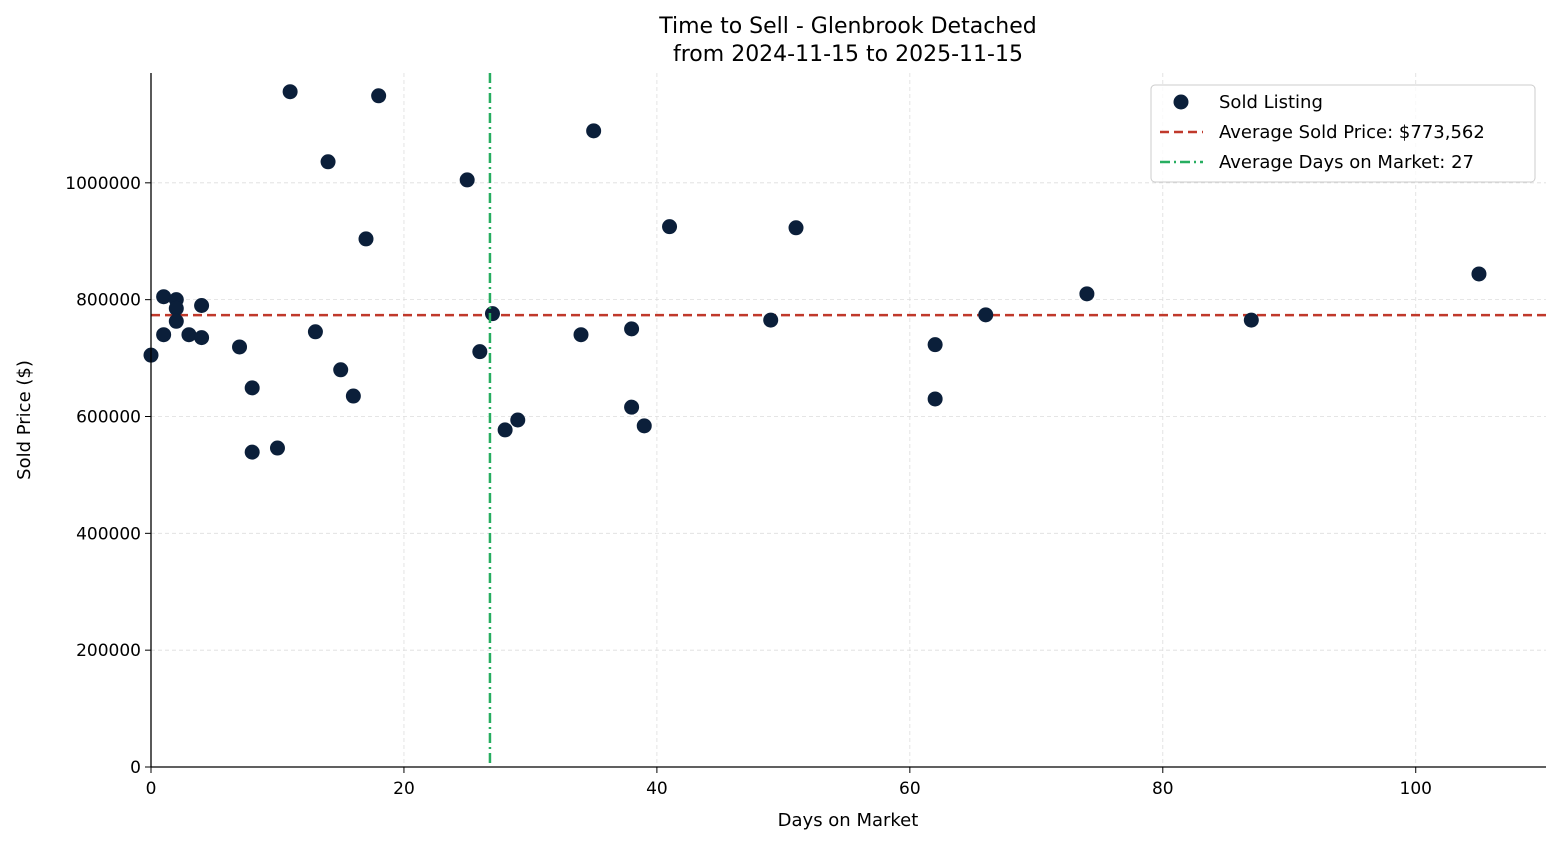 This screenshot has height=849, width=1560. I want to click on y-axis-label: Sold Price ($), so click(24, 420).